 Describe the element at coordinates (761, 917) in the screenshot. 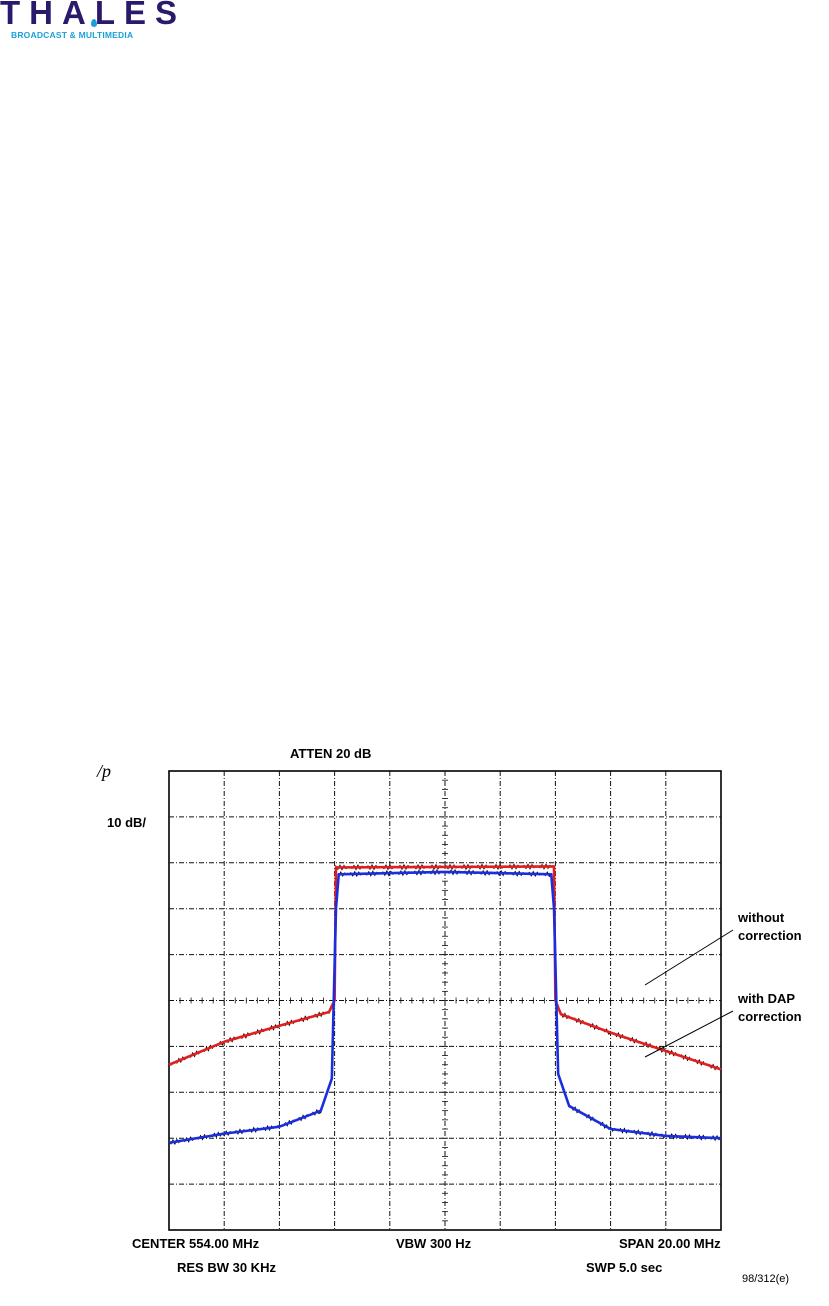

I see `annotation-label: without` at that location.